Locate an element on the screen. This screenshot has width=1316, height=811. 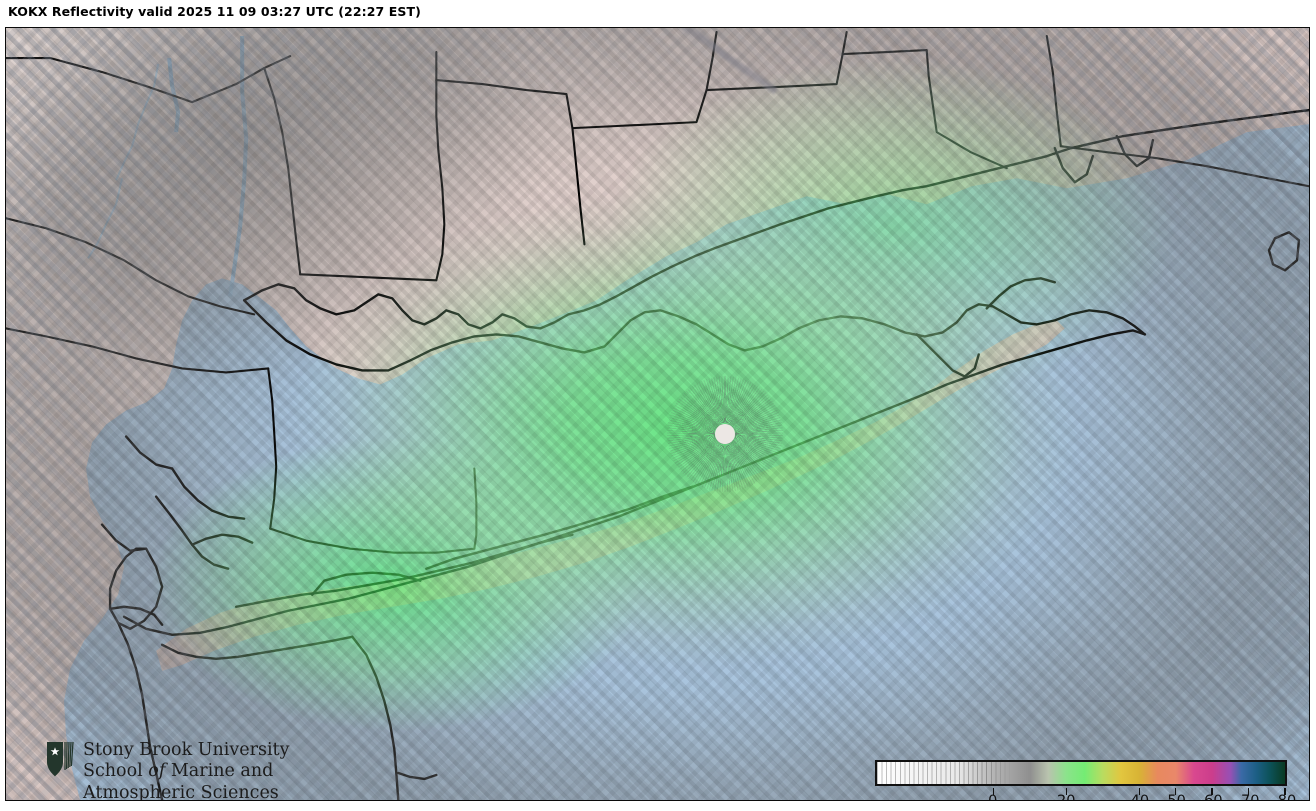
colorbar-tick-label: 50 is located at coordinates (1176, 796).